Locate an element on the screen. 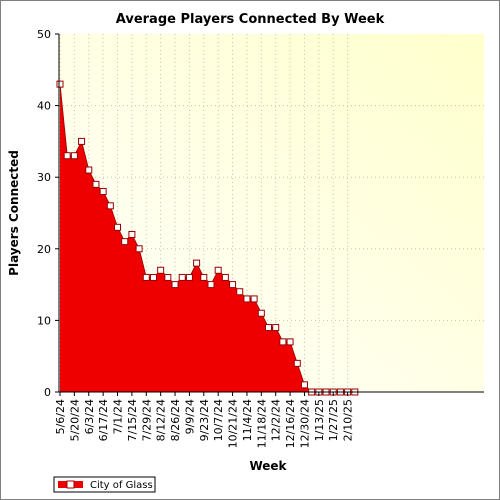  x-tick-label: 8/12/24 is located at coordinates (161, 420).